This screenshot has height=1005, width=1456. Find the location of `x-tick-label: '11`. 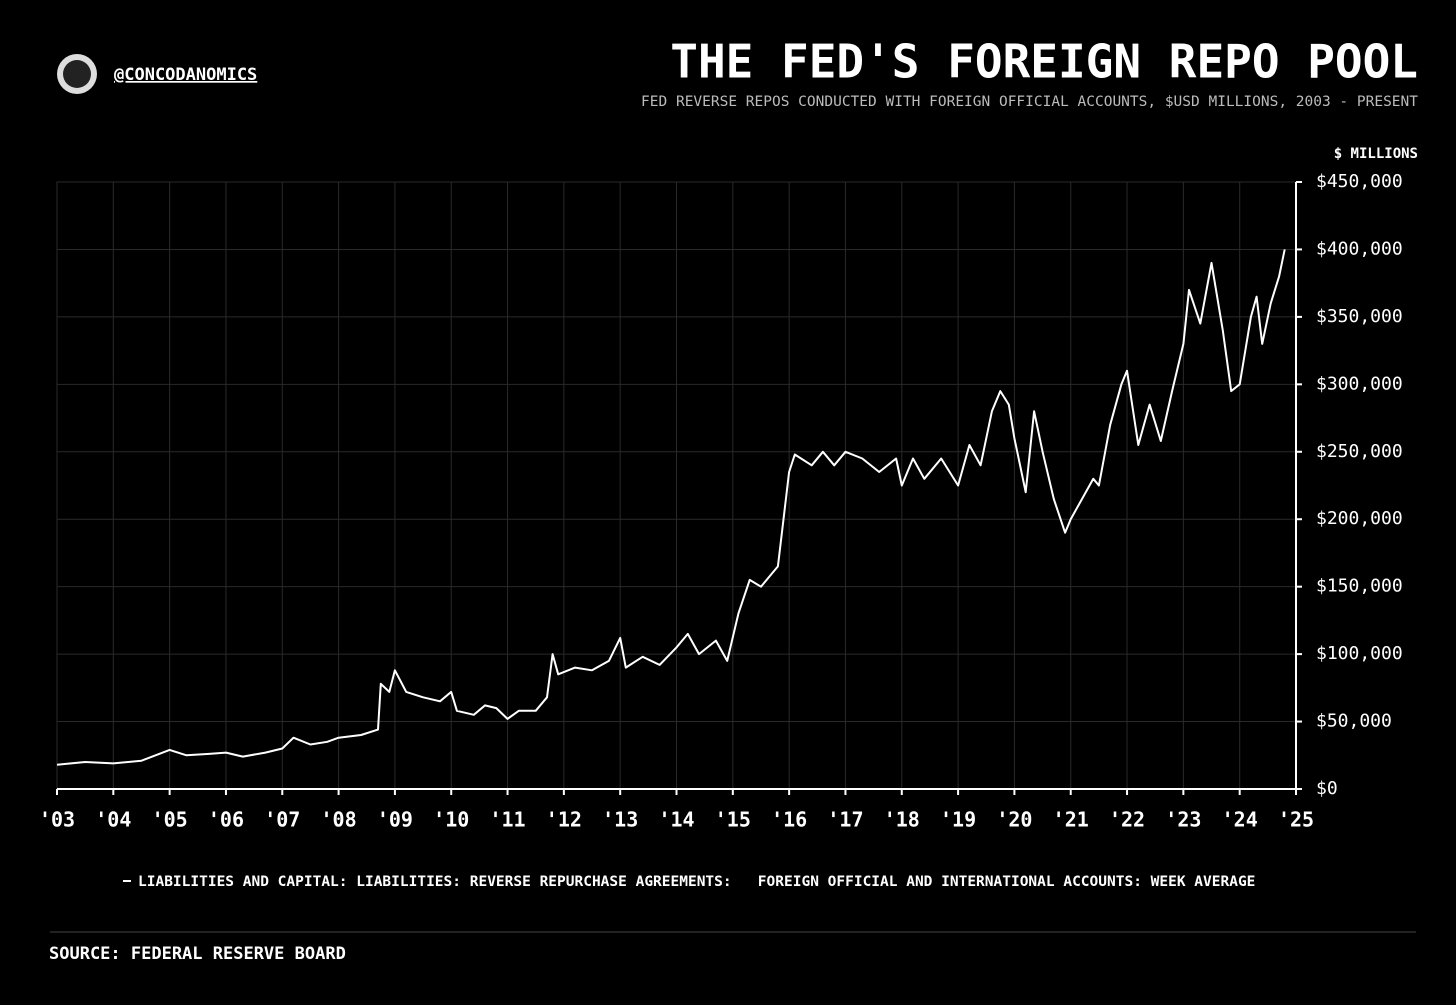

x-tick-label: '11 is located at coordinates (507, 820).